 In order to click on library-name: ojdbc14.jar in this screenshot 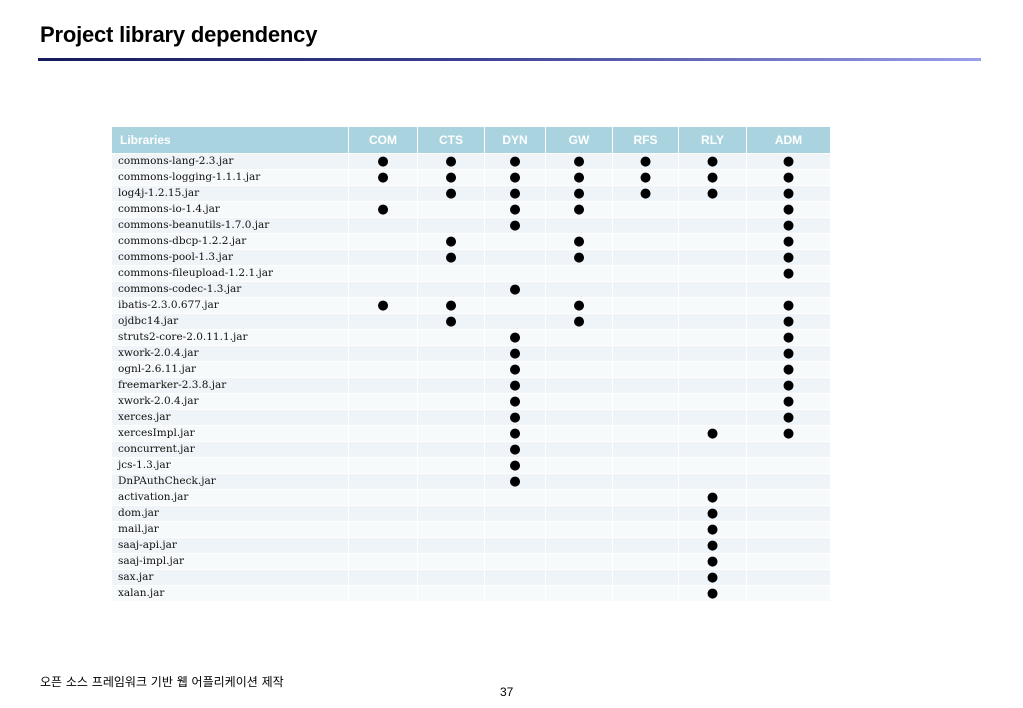, I will do `click(230, 321)`.